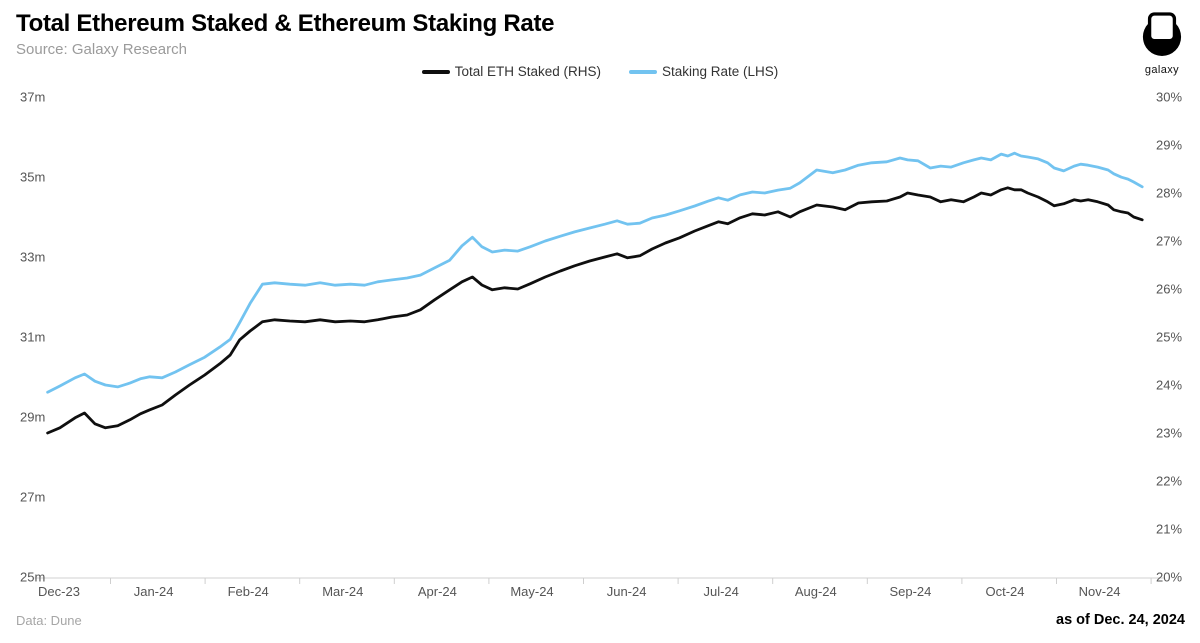  What do you see at coordinates (32, 497) in the screenshot?
I see `y-axis-label-left: 27m` at bounding box center [32, 497].